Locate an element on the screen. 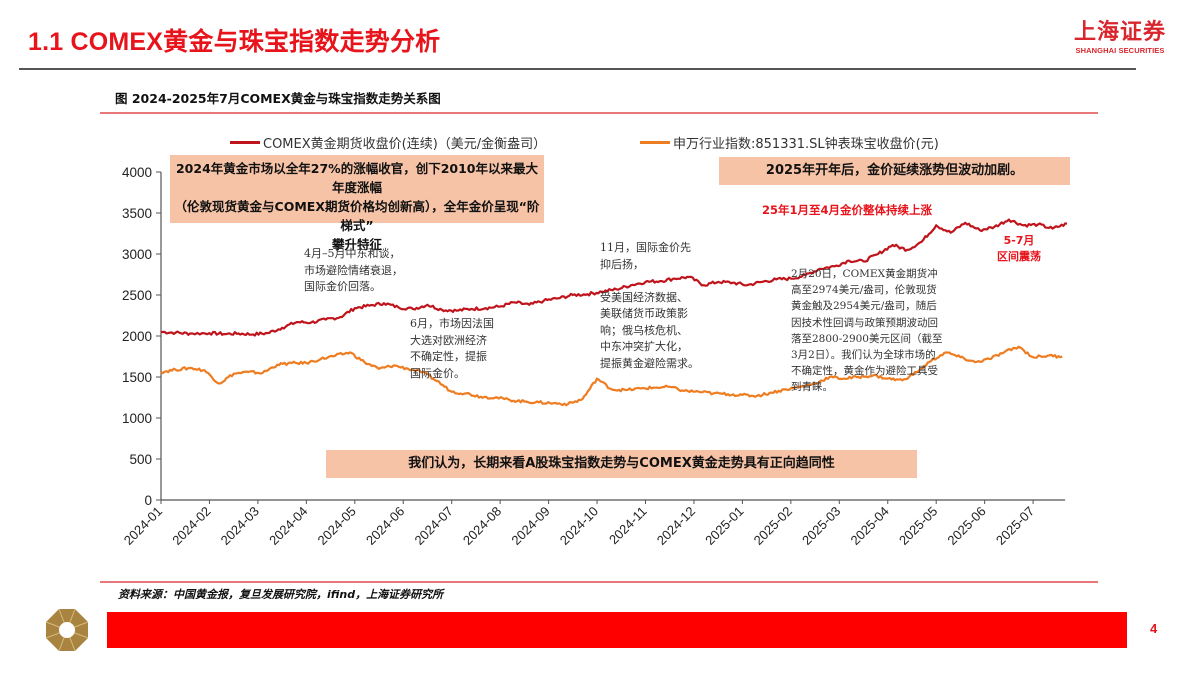 The height and width of the screenshot is (675, 1200). y-tick-label: 500 is located at coordinates (140, 459).